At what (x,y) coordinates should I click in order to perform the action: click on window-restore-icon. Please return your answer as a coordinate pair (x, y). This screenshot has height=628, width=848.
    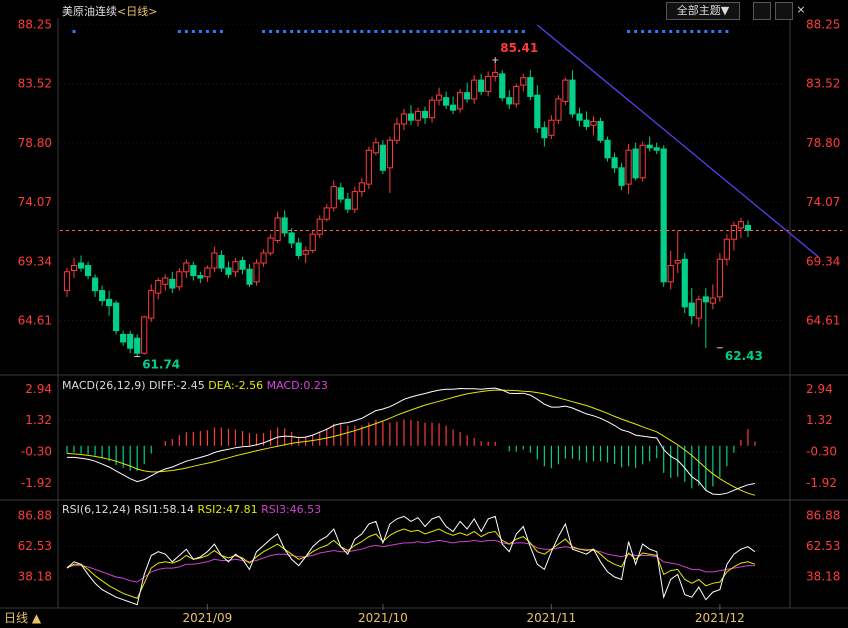
    Looking at the image, I should click on (762, 11).